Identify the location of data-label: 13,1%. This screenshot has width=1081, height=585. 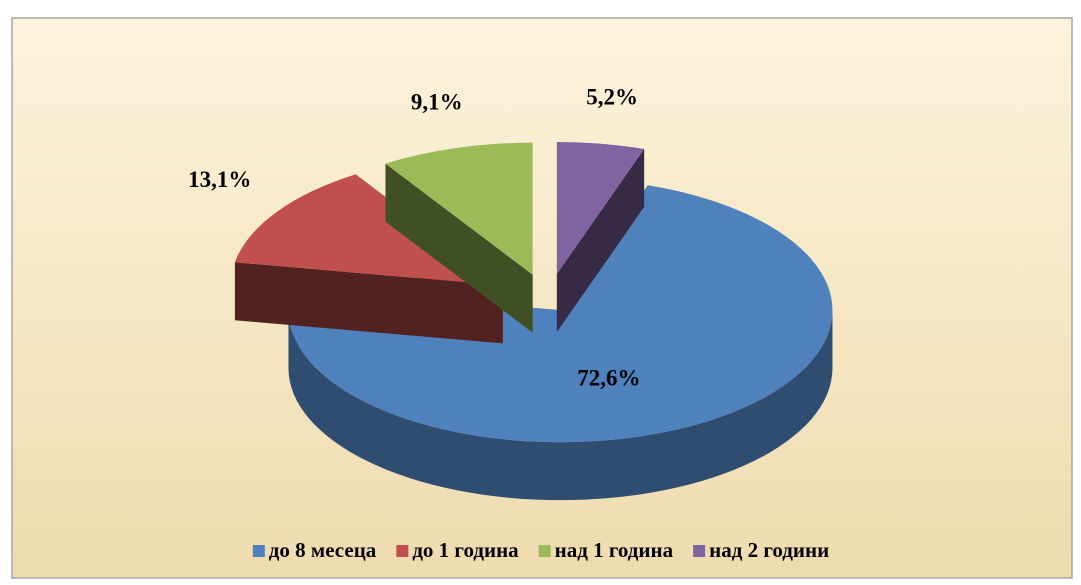
(219, 179).